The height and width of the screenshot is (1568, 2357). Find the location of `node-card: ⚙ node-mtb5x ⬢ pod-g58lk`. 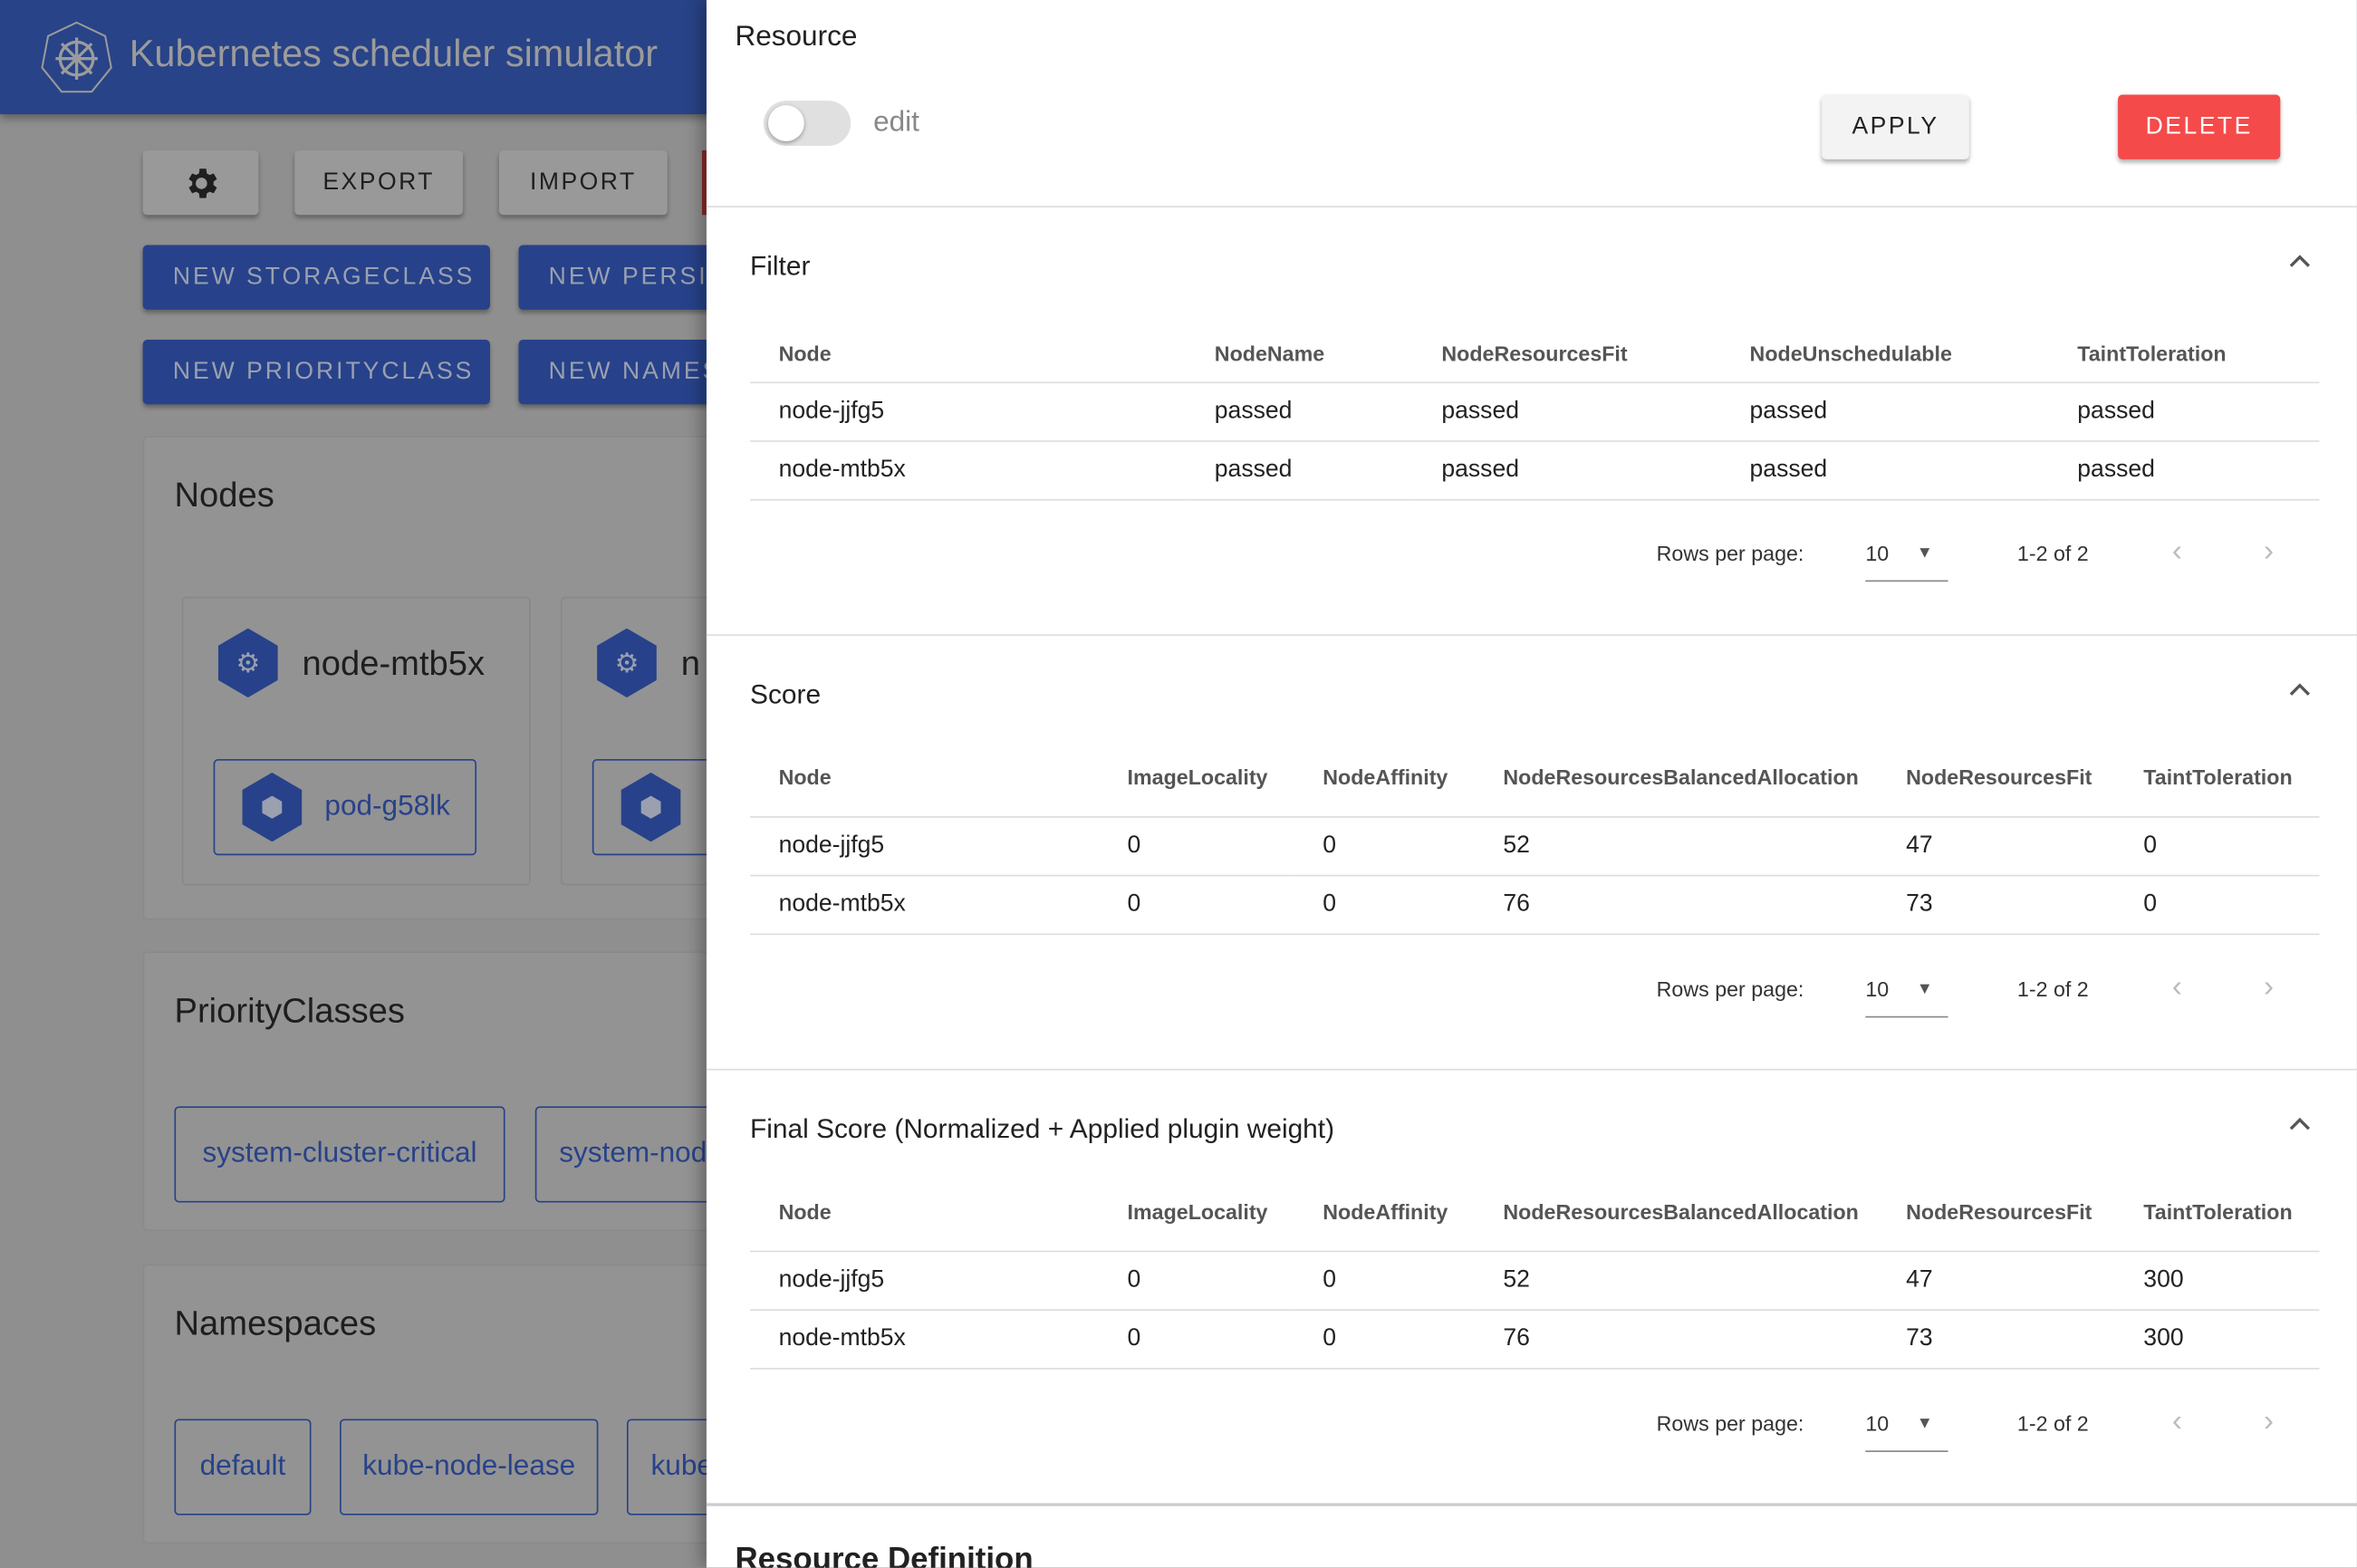

node-card: ⚙ node-mtb5x ⬢ pod-g58lk is located at coordinates (356, 741).